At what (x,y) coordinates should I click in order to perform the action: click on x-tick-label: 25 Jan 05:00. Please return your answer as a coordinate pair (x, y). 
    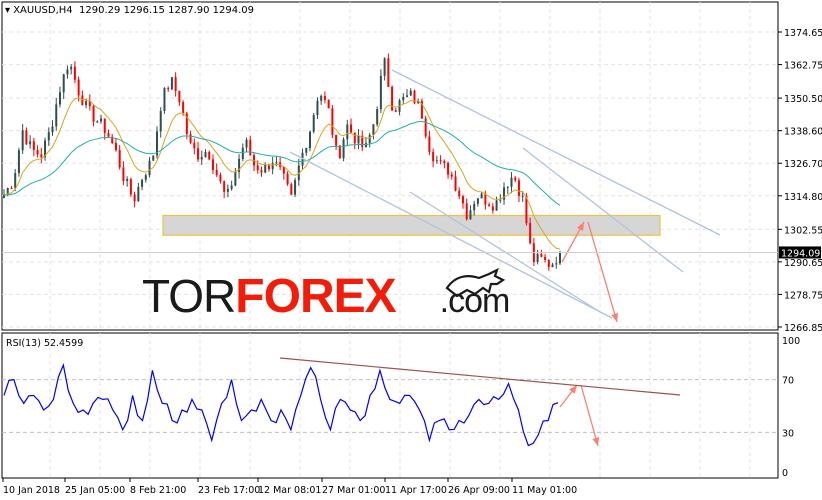
    Looking at the image, I should click on (95, 490).